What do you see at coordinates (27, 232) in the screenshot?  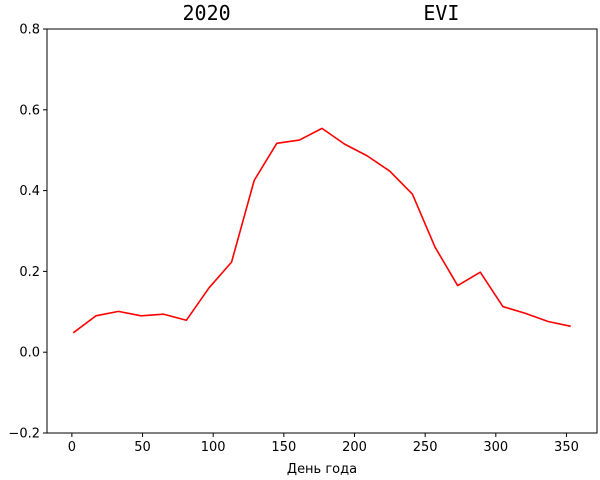 I see `y-axis: −0.2 0.0 0.2 0.4 0.6 0.8` at bounding box center [27, 232].